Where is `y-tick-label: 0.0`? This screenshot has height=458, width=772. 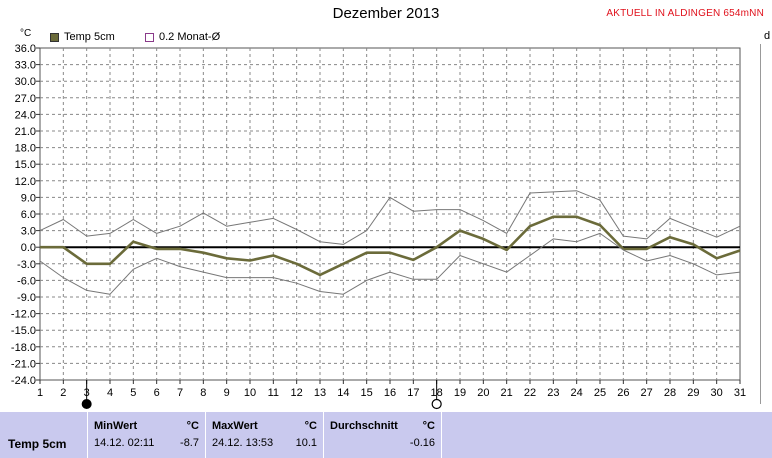 y-tick-label: 0.0 is located at coordinates (28, 248).